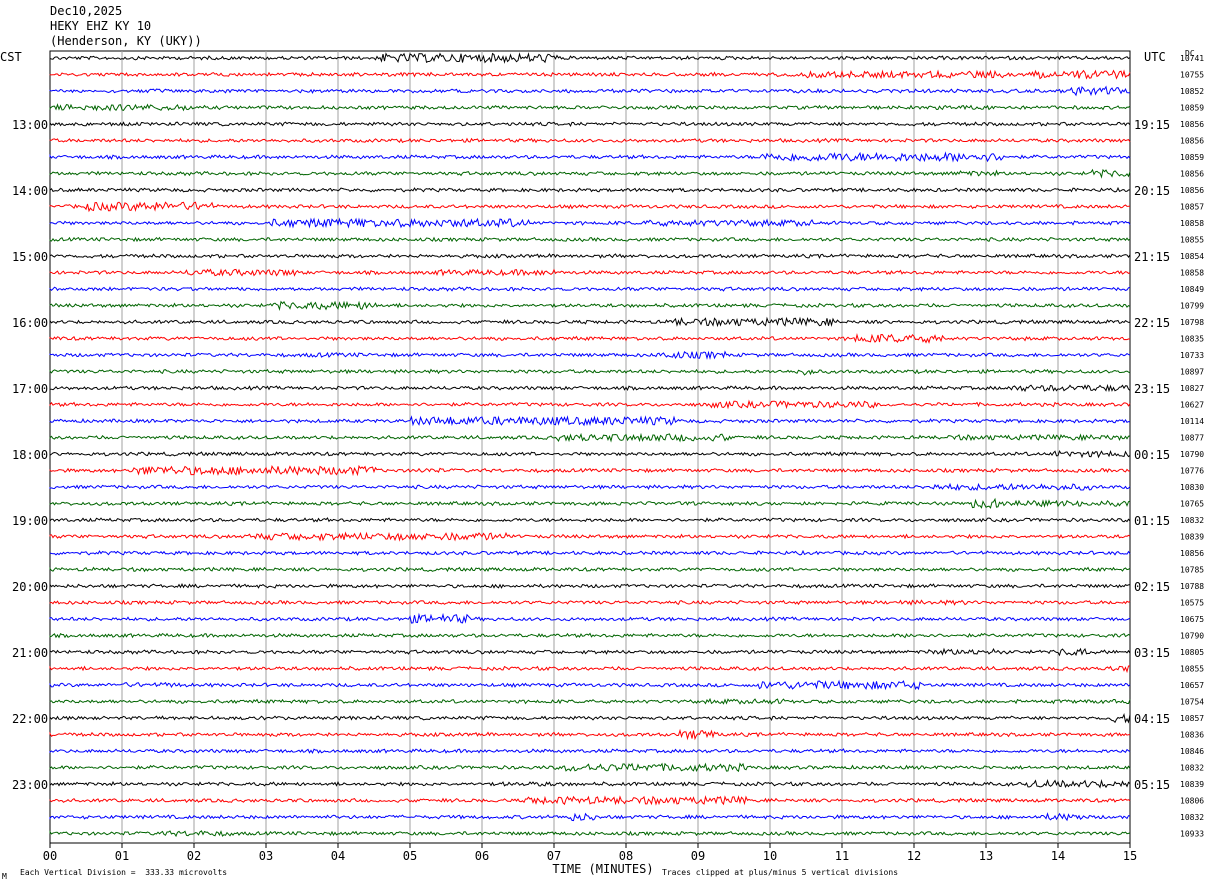 Image resolution: width=1210 pixels, height=886 pixels. Describe the element at coordinates (50, 856) in the screenshot. I see `x-tick-label: 00` at that location.